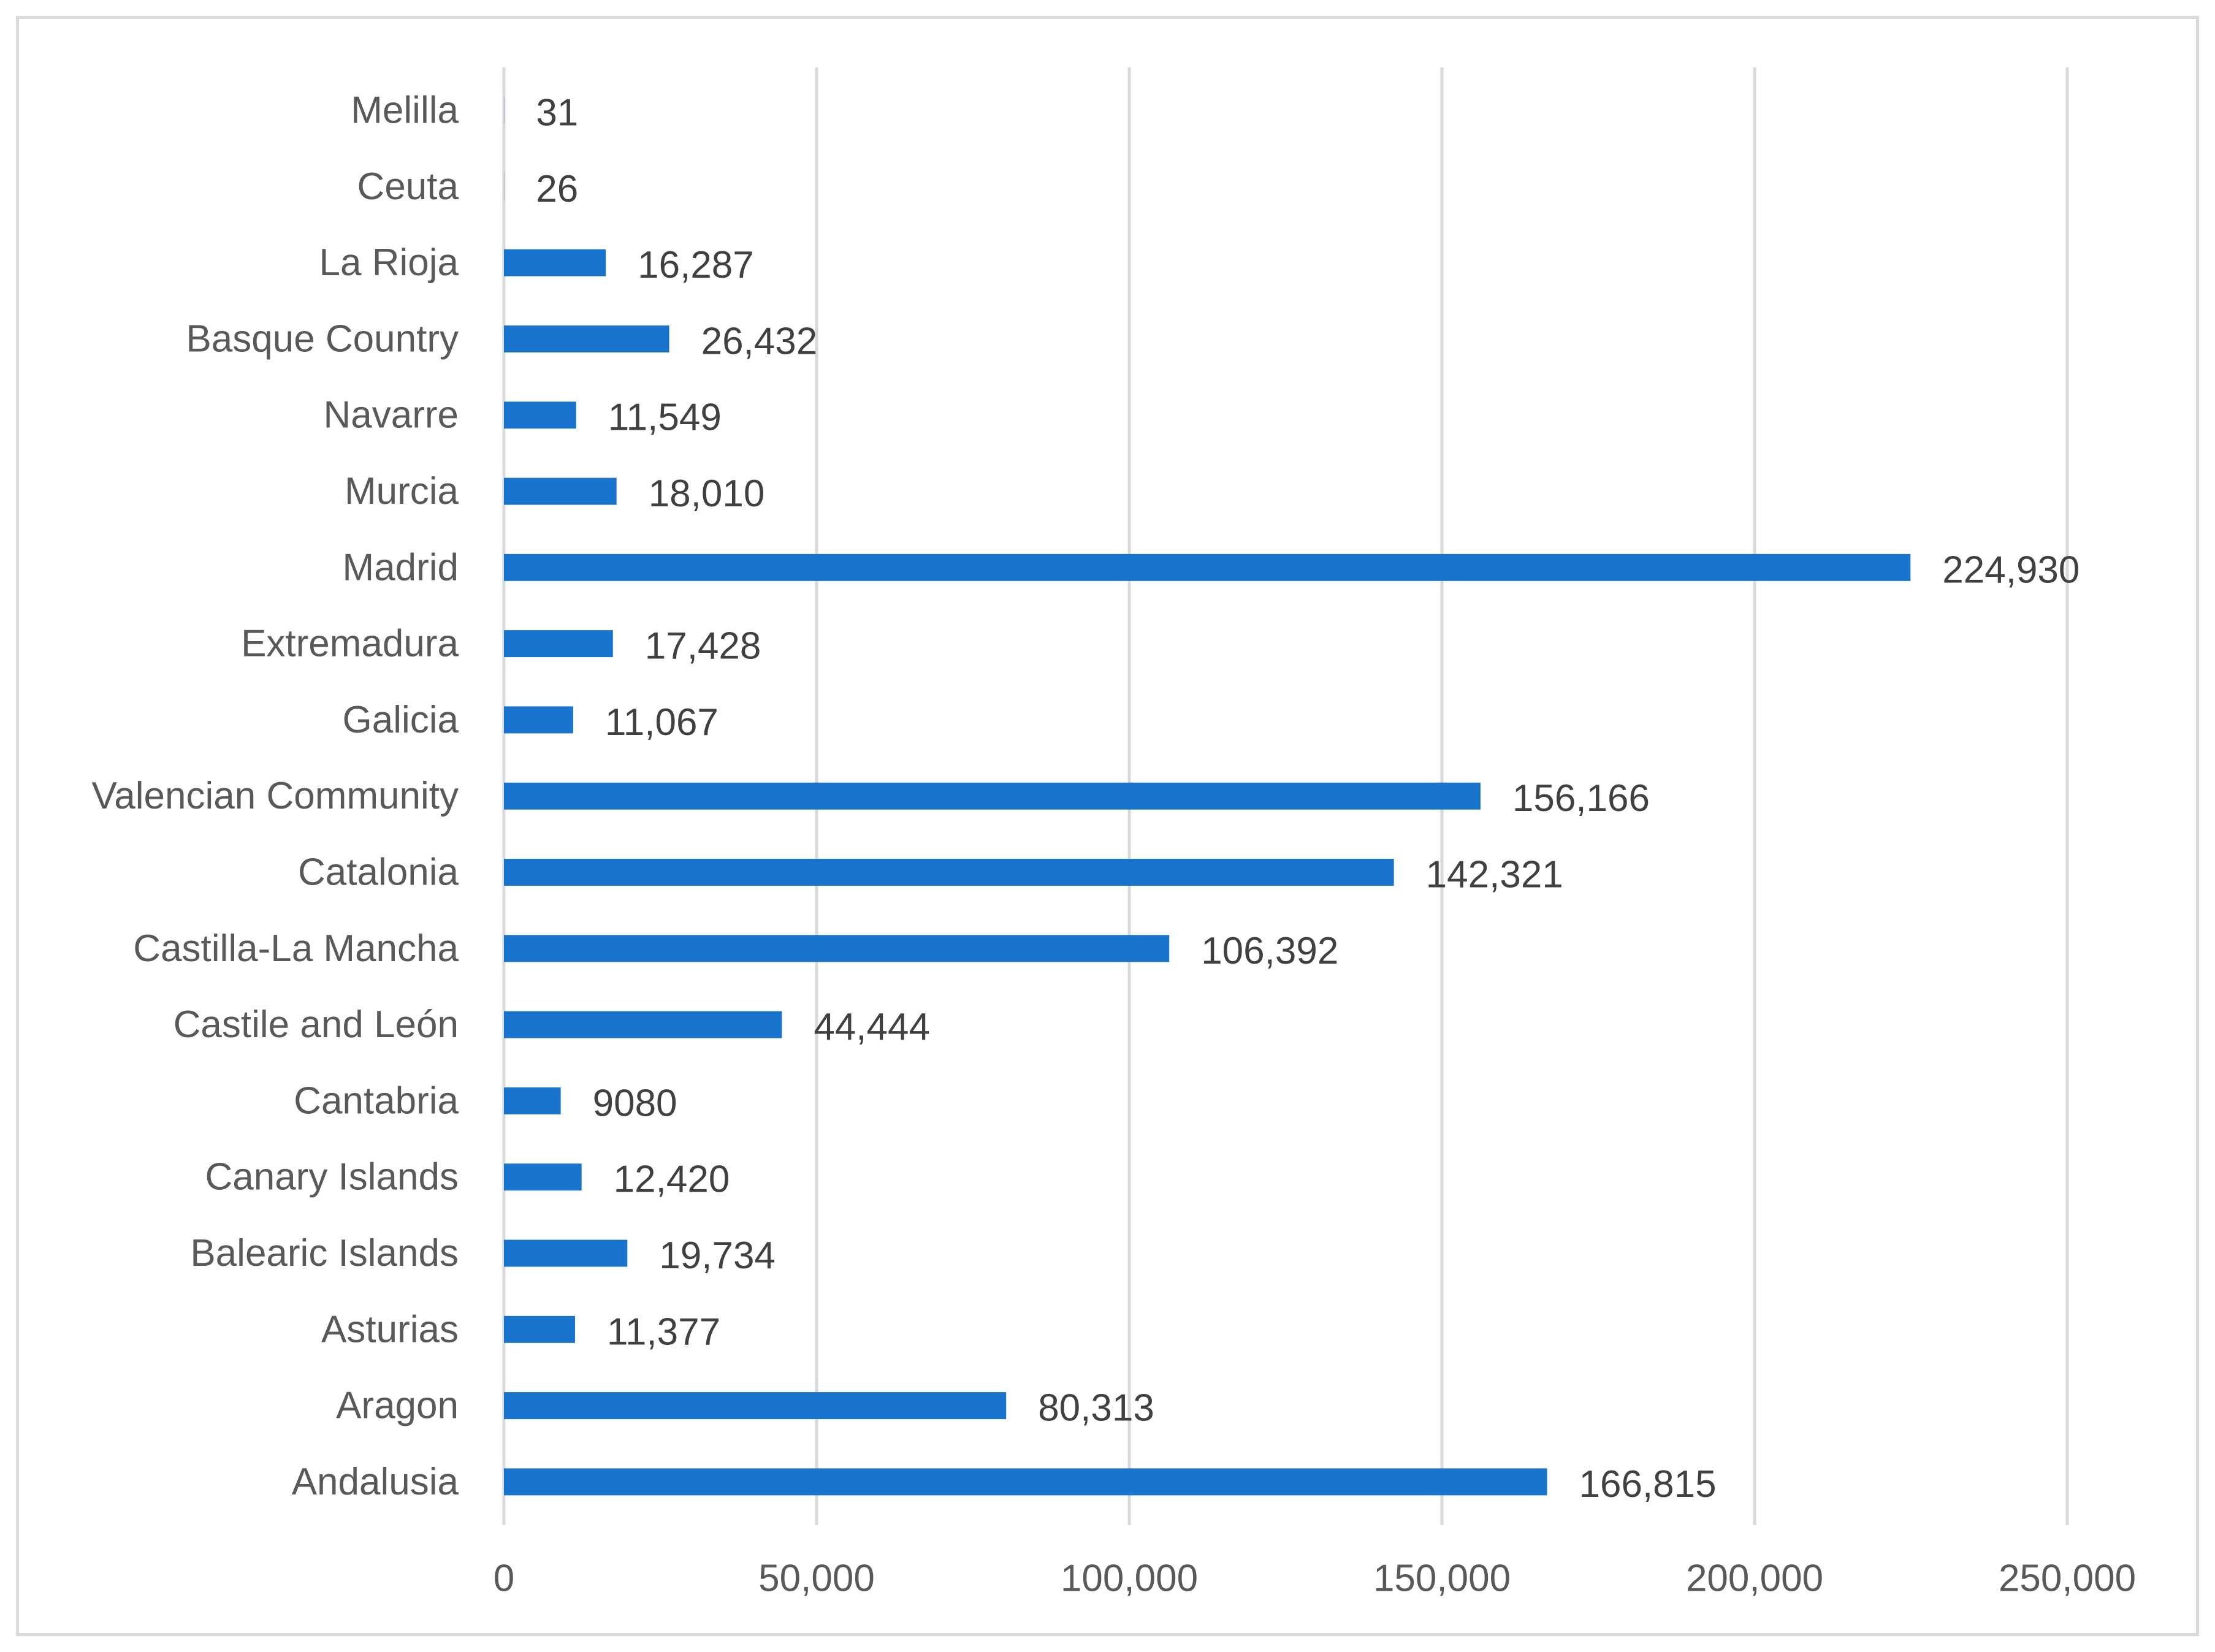 The image size is (2215, 1652). I want to click on value-label-catalonia: 142,321, so click(1494, 875).